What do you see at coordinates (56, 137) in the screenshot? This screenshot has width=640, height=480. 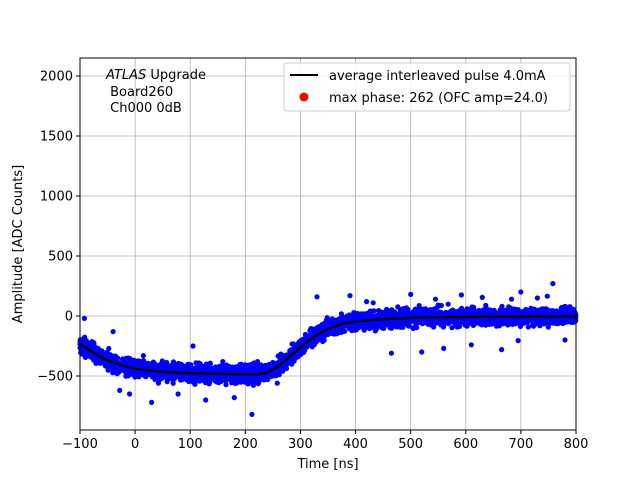 I see `y-tick-label: 1500` at bounding box center [56, 137].